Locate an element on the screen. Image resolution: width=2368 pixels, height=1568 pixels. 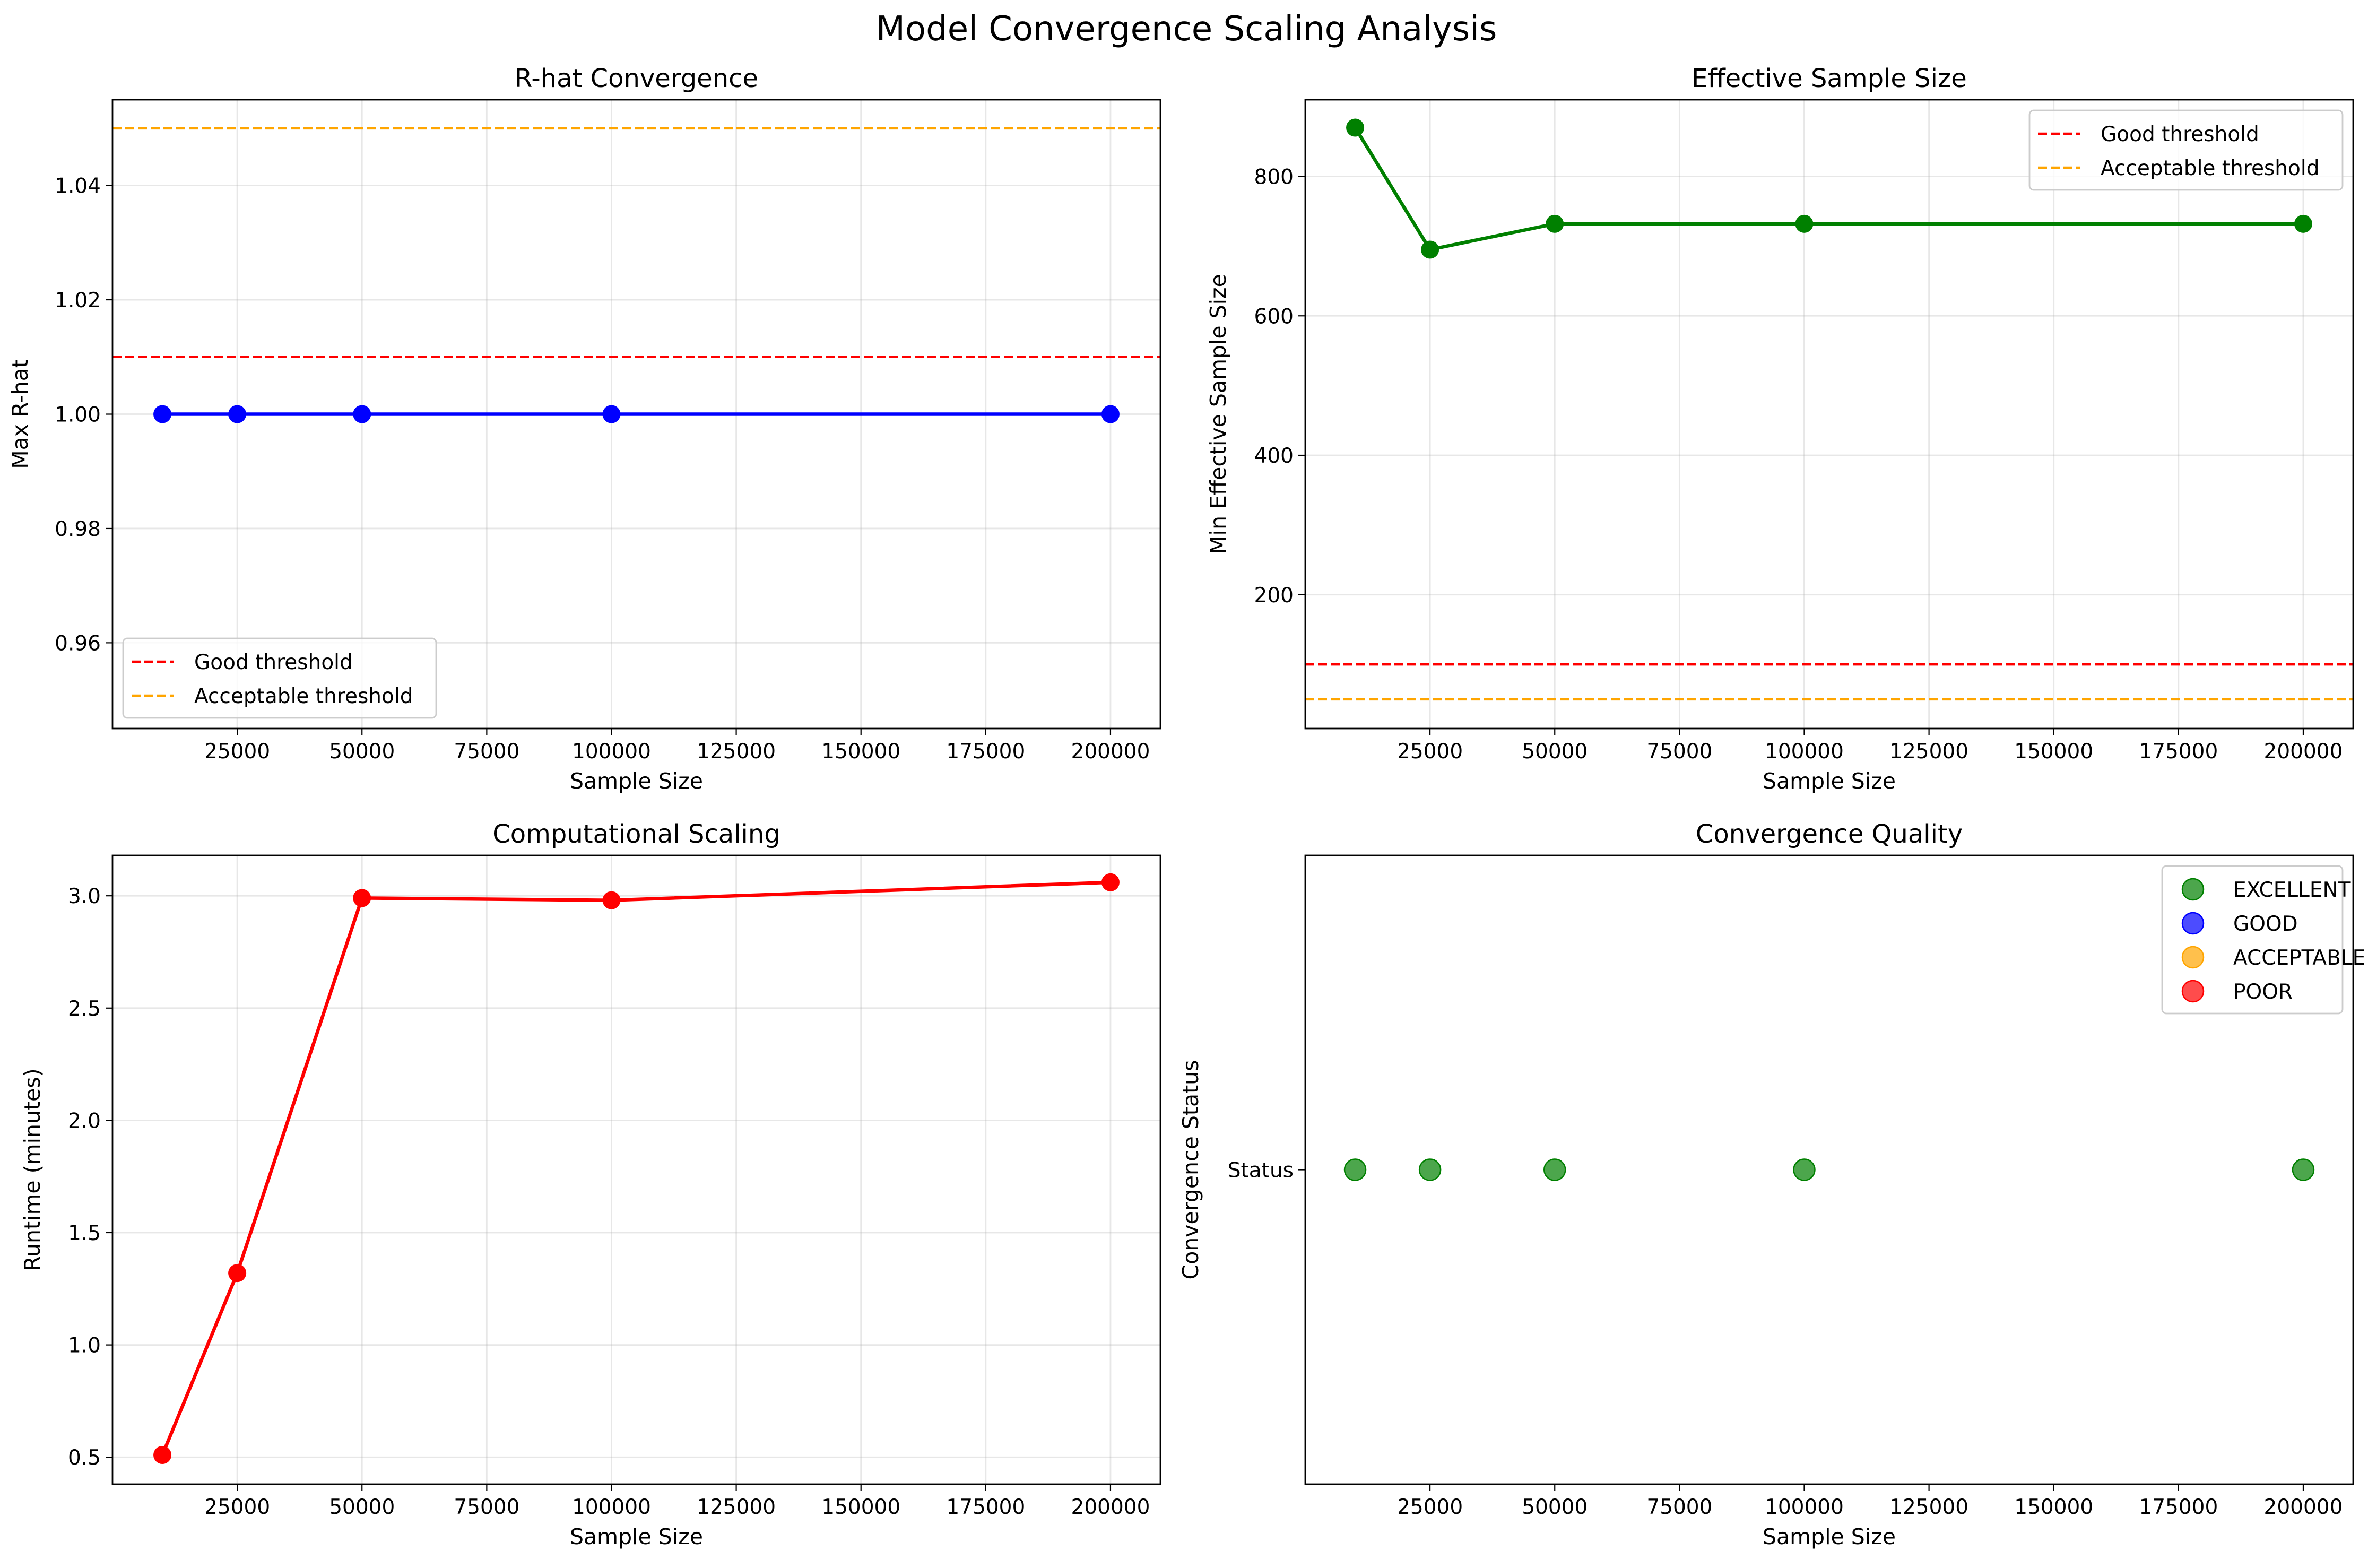
y-tick-label: 1.04 is located at coordinates (78, 186).